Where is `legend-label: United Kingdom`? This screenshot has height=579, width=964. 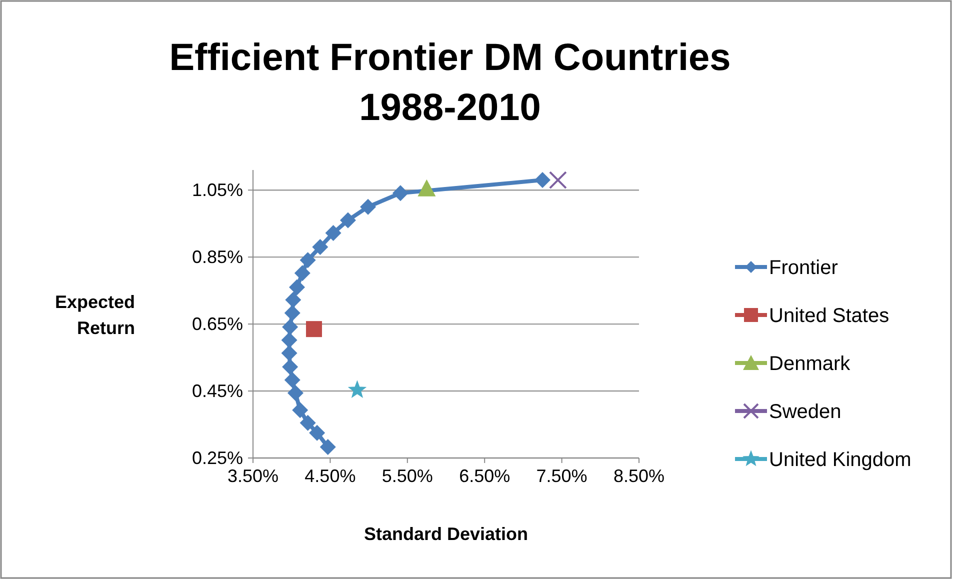
legend-label: United Kingdom is located at coordinates (840, 460).